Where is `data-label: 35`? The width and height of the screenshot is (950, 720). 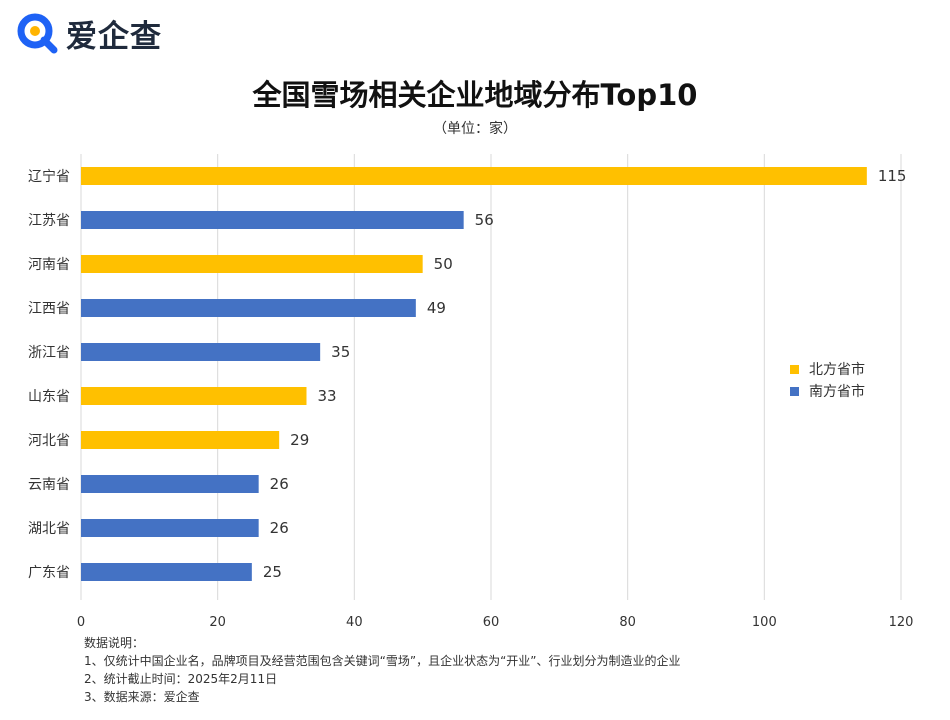 data-label: 35 is located at coordinates (340, 352).